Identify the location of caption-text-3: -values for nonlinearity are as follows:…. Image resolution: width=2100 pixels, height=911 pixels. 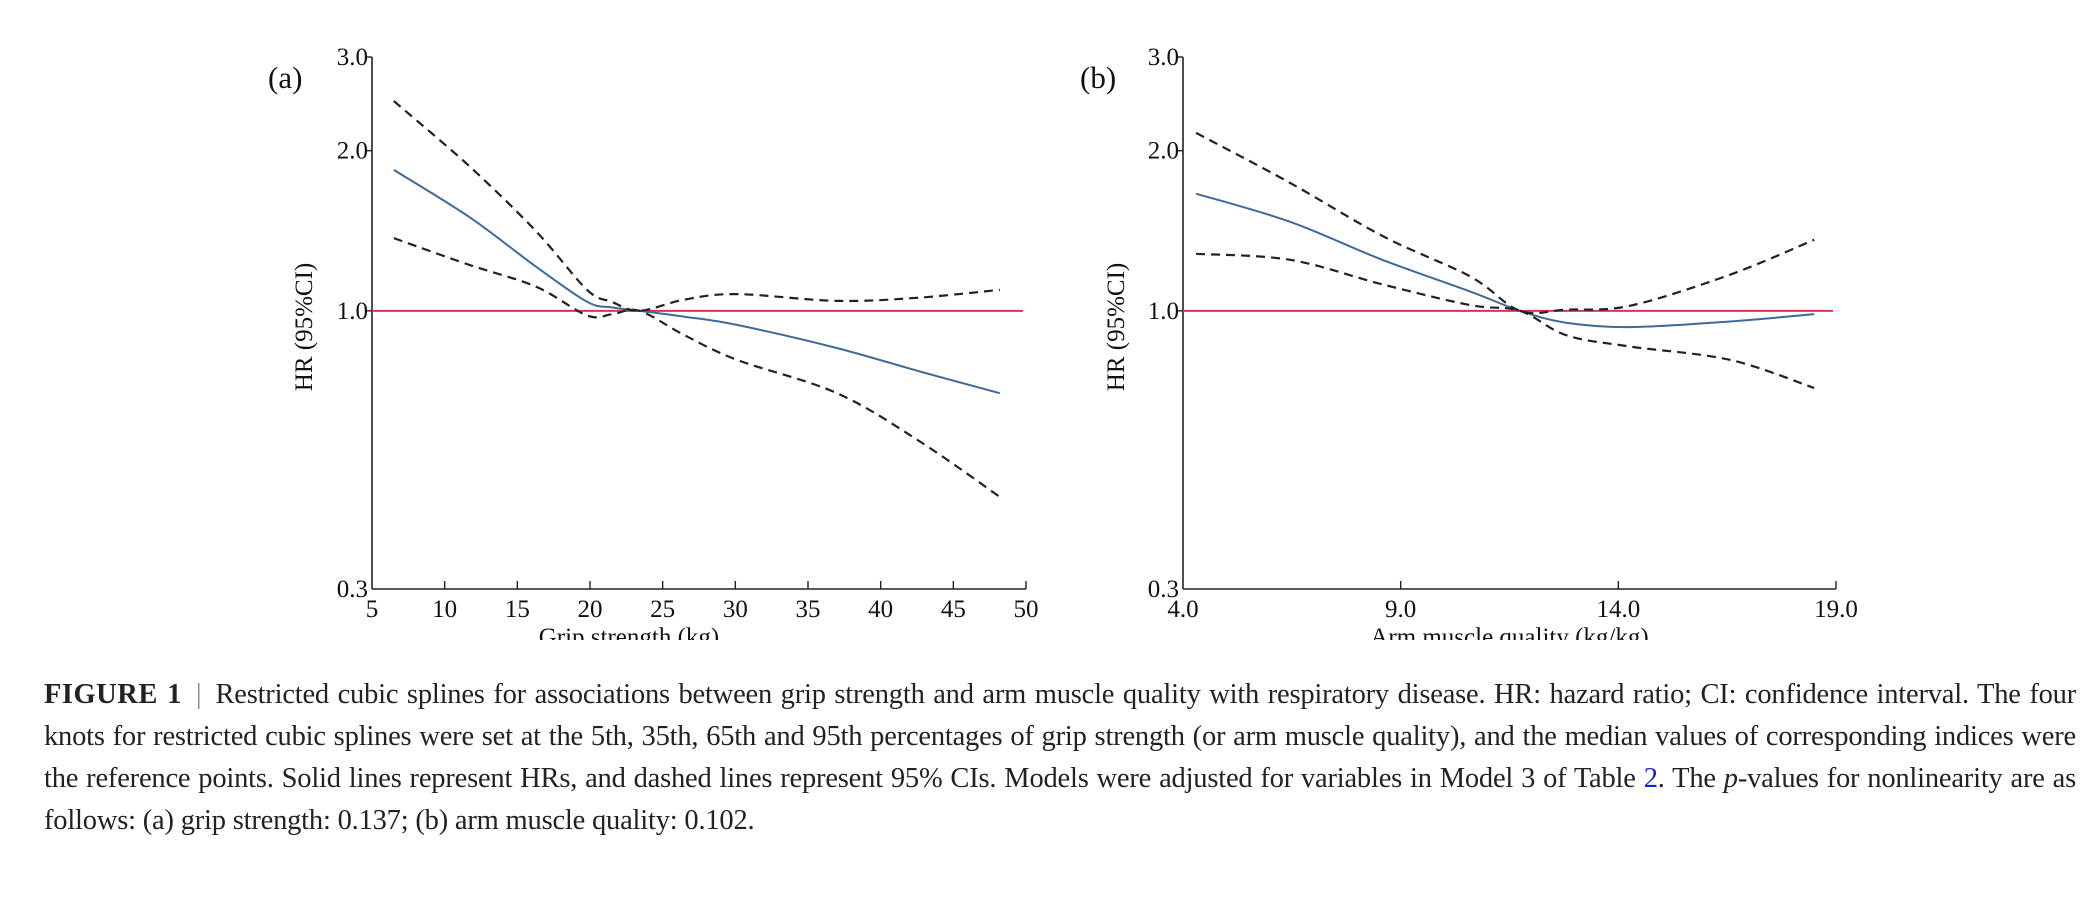
(1060, 799).